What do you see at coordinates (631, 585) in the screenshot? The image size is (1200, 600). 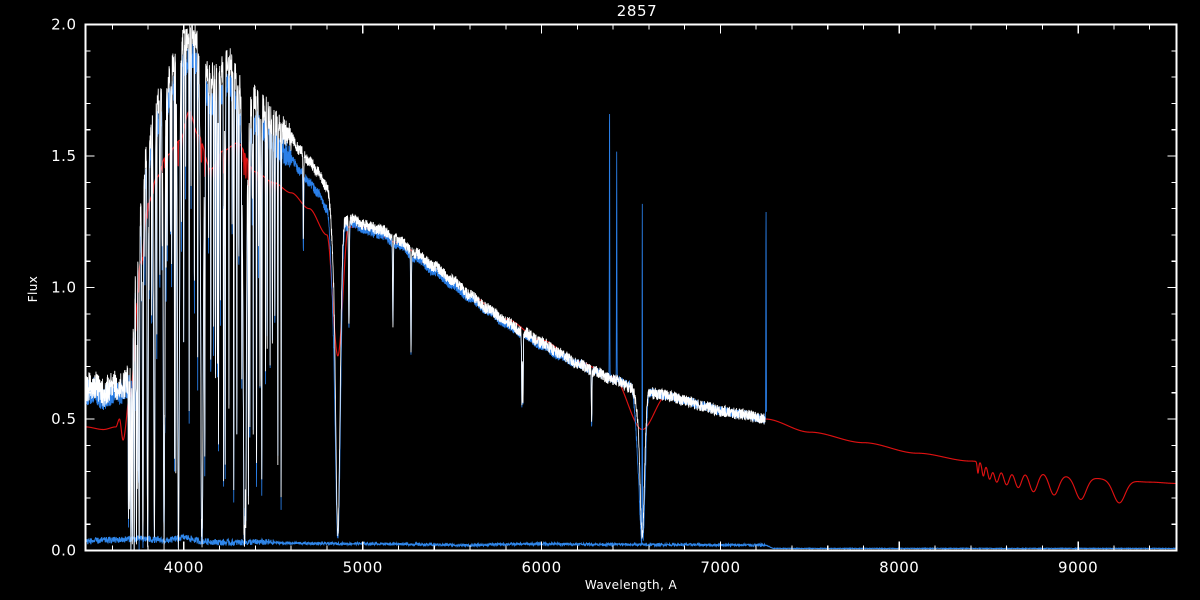 I see `x-axis-label: Wavelength, A` at bounding box center [631, 585].